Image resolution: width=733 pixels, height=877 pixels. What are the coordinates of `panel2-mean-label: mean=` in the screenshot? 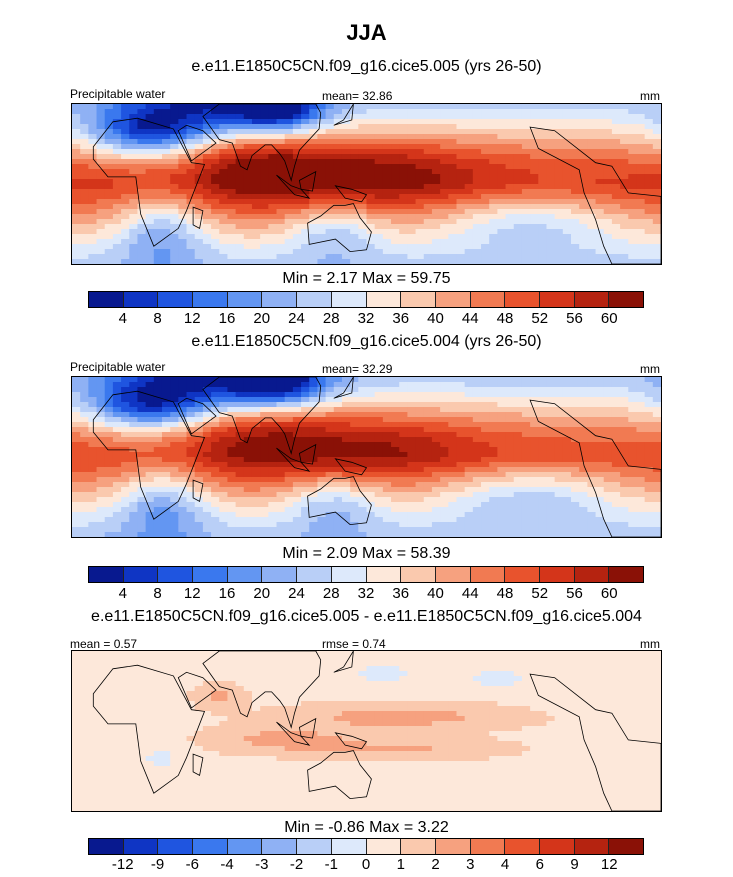 It's located at (341, 369).